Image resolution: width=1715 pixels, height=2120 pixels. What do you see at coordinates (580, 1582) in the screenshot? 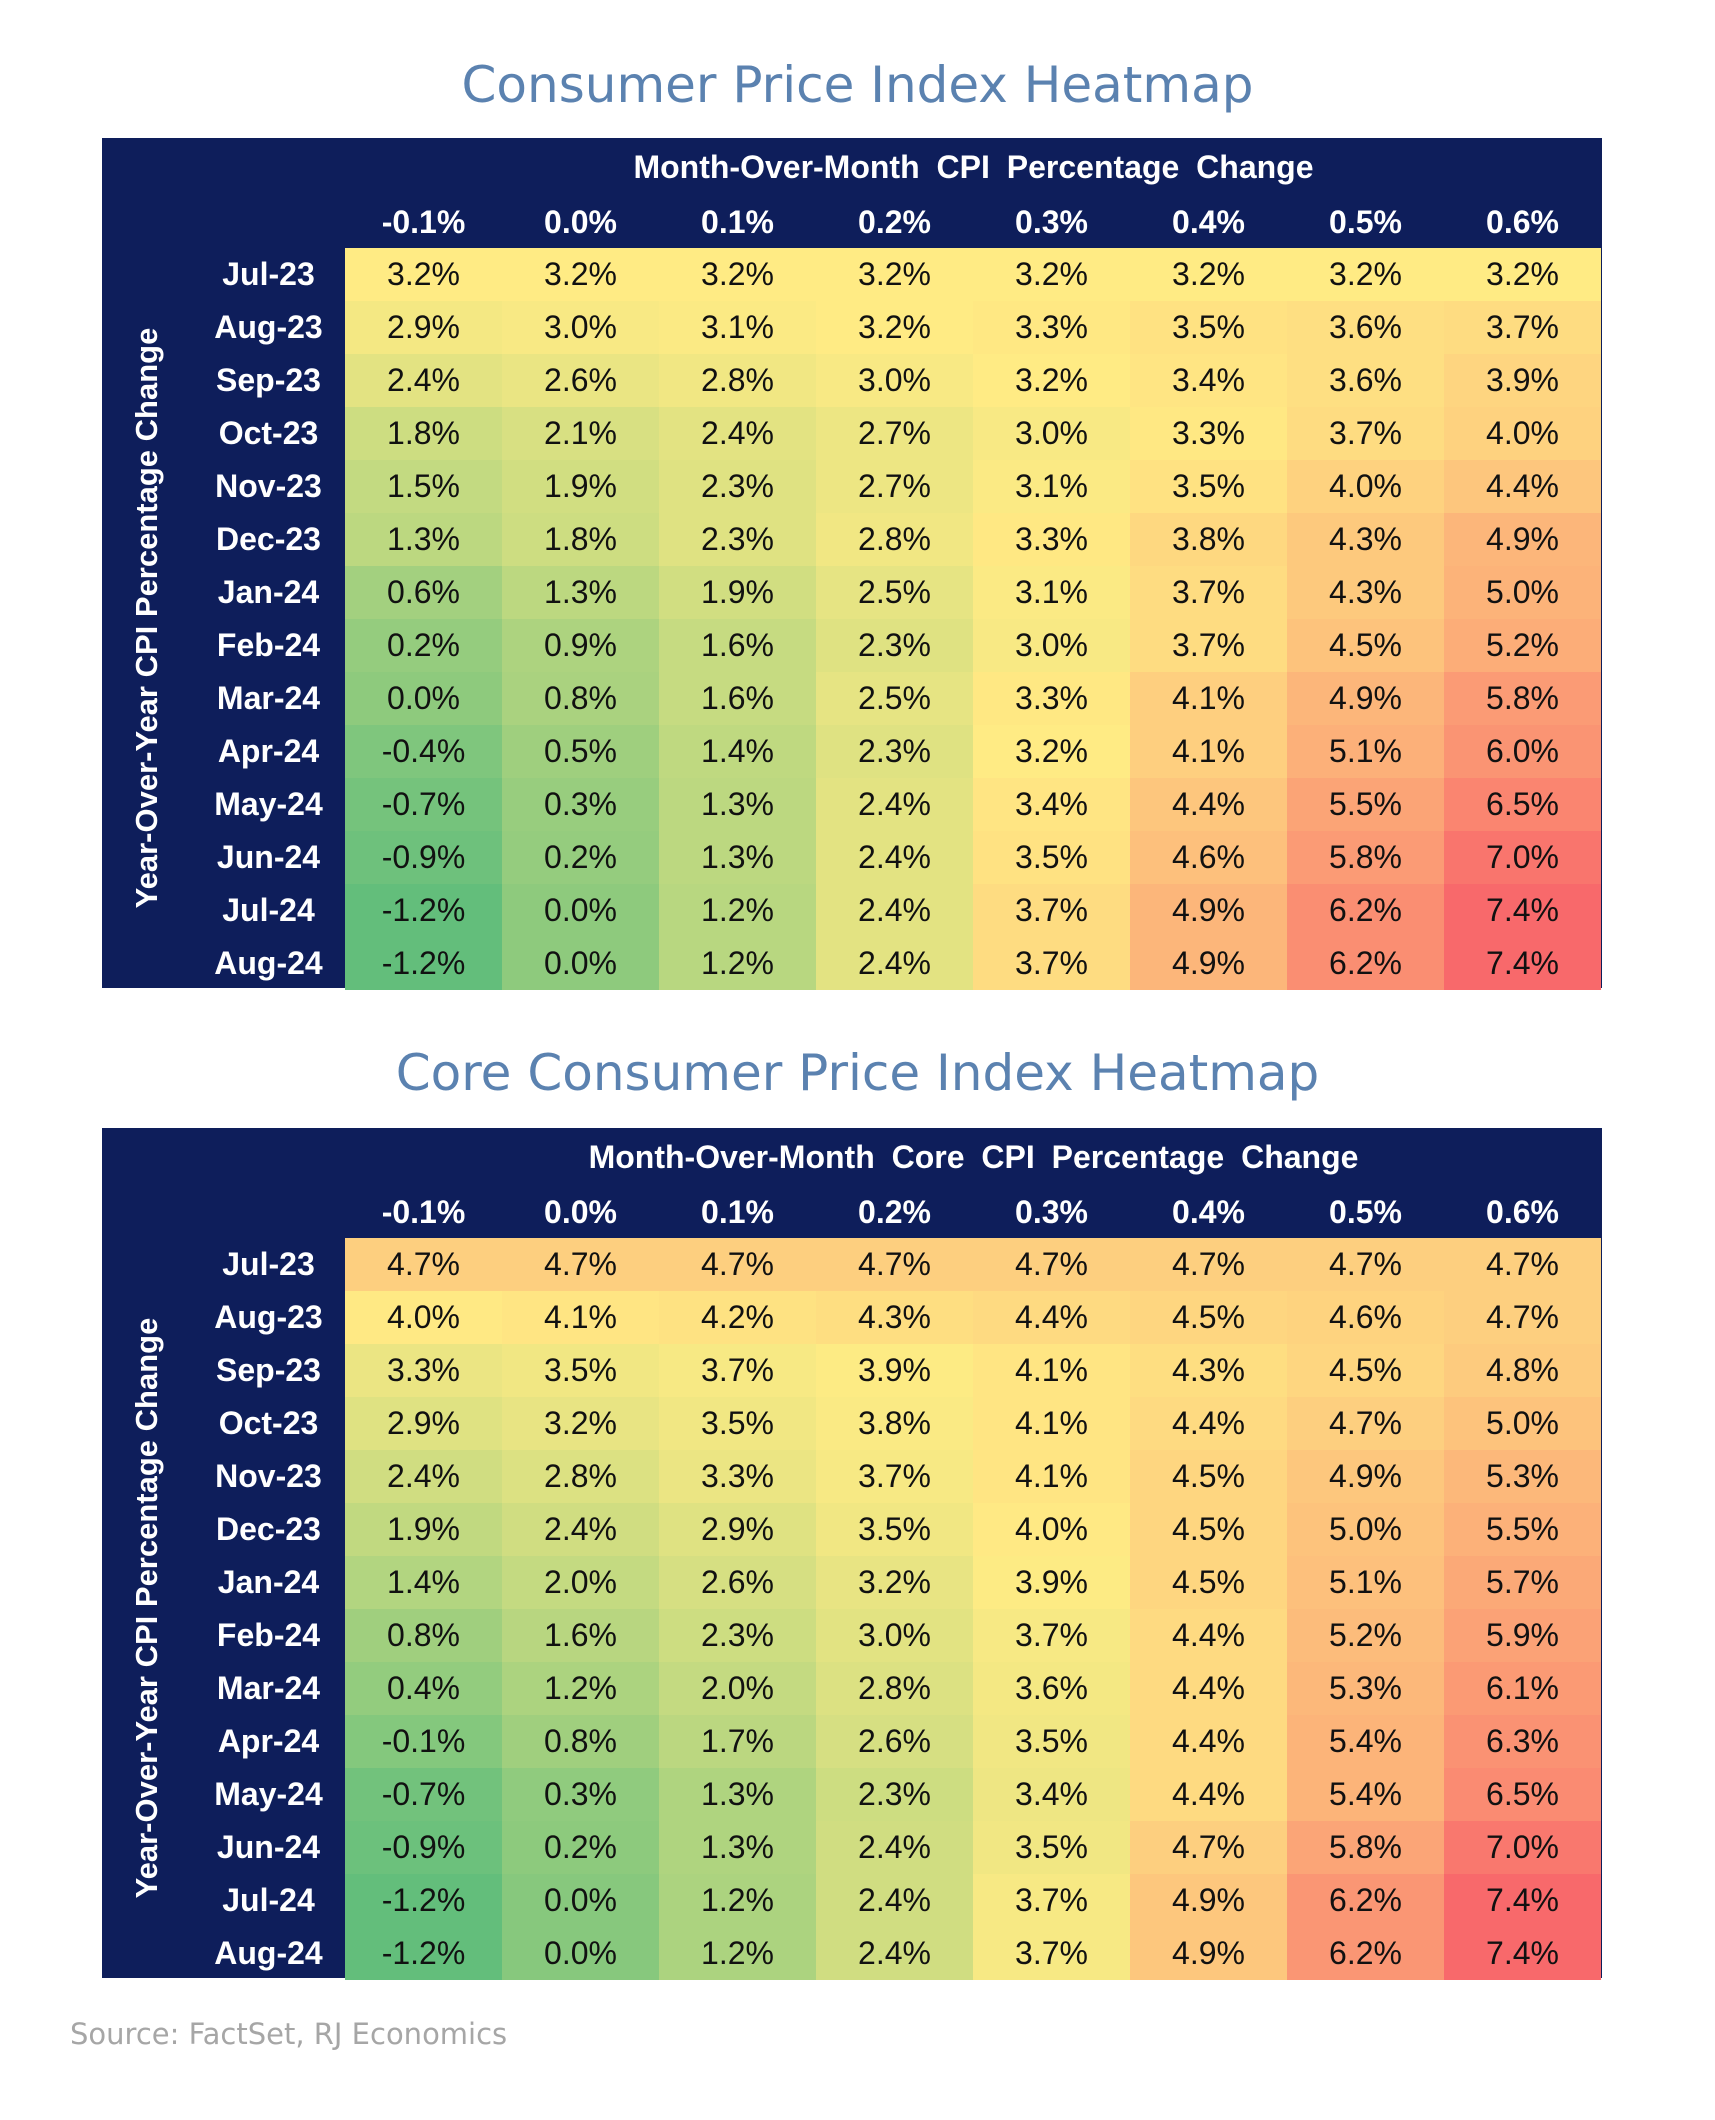
I see `heatmap-cell: 2.0%` at bounding box center [580, 1582].